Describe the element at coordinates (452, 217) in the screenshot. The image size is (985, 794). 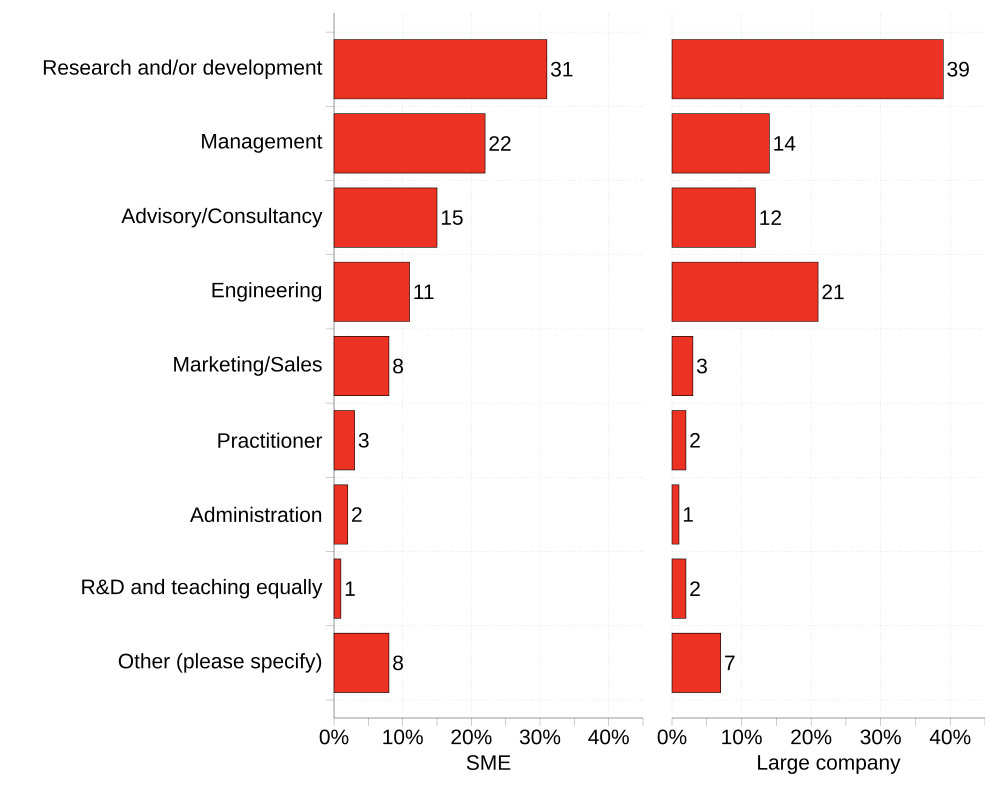
I see `data-label: 15` at that location.